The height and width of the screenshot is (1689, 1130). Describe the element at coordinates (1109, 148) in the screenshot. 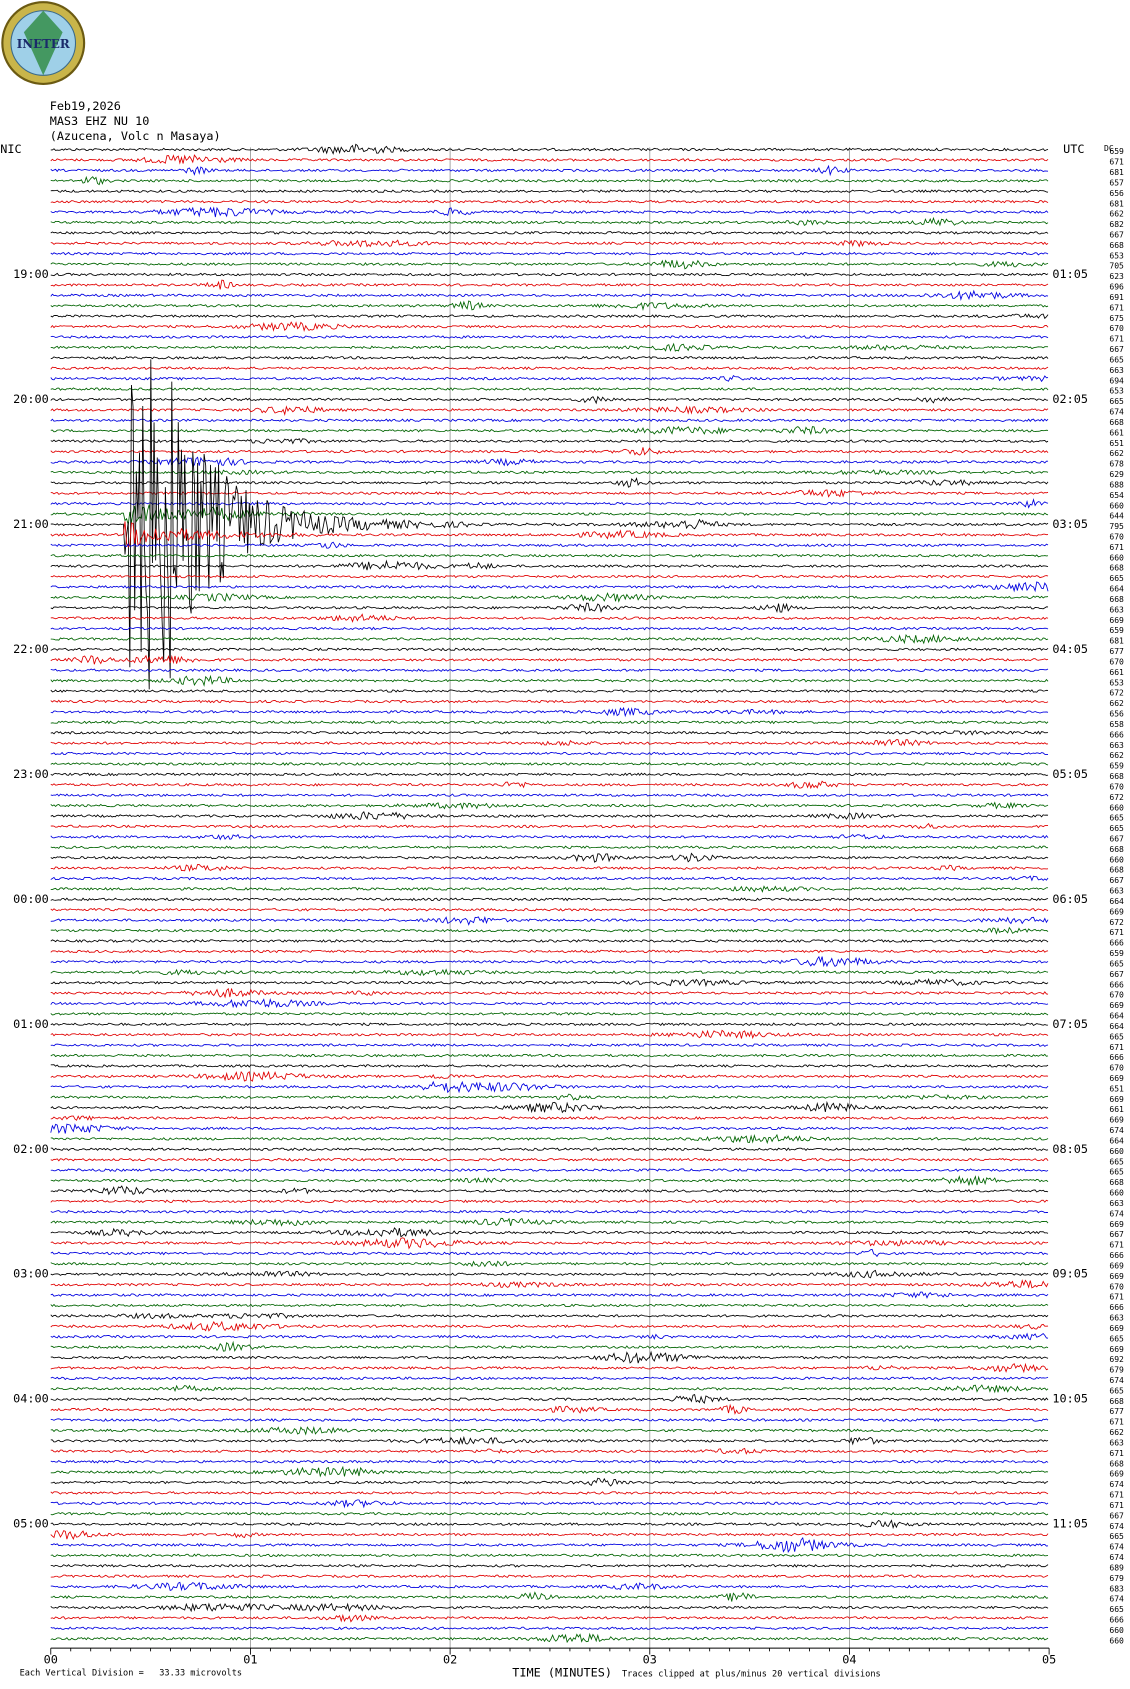

I see `dc-label: DC` at that location.